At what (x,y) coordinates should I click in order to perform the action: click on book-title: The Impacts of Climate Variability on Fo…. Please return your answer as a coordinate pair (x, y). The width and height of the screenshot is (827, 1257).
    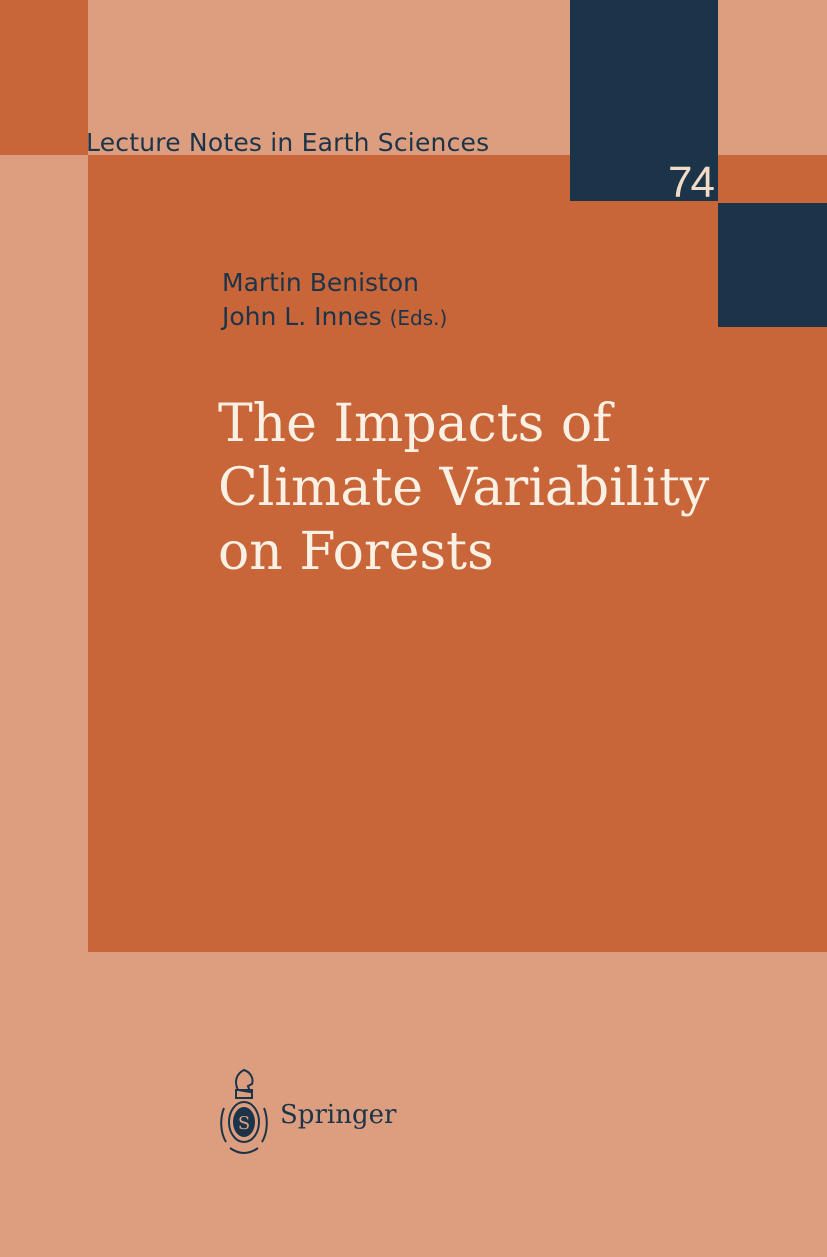
    Looking at the image, I should click on (463, 488).